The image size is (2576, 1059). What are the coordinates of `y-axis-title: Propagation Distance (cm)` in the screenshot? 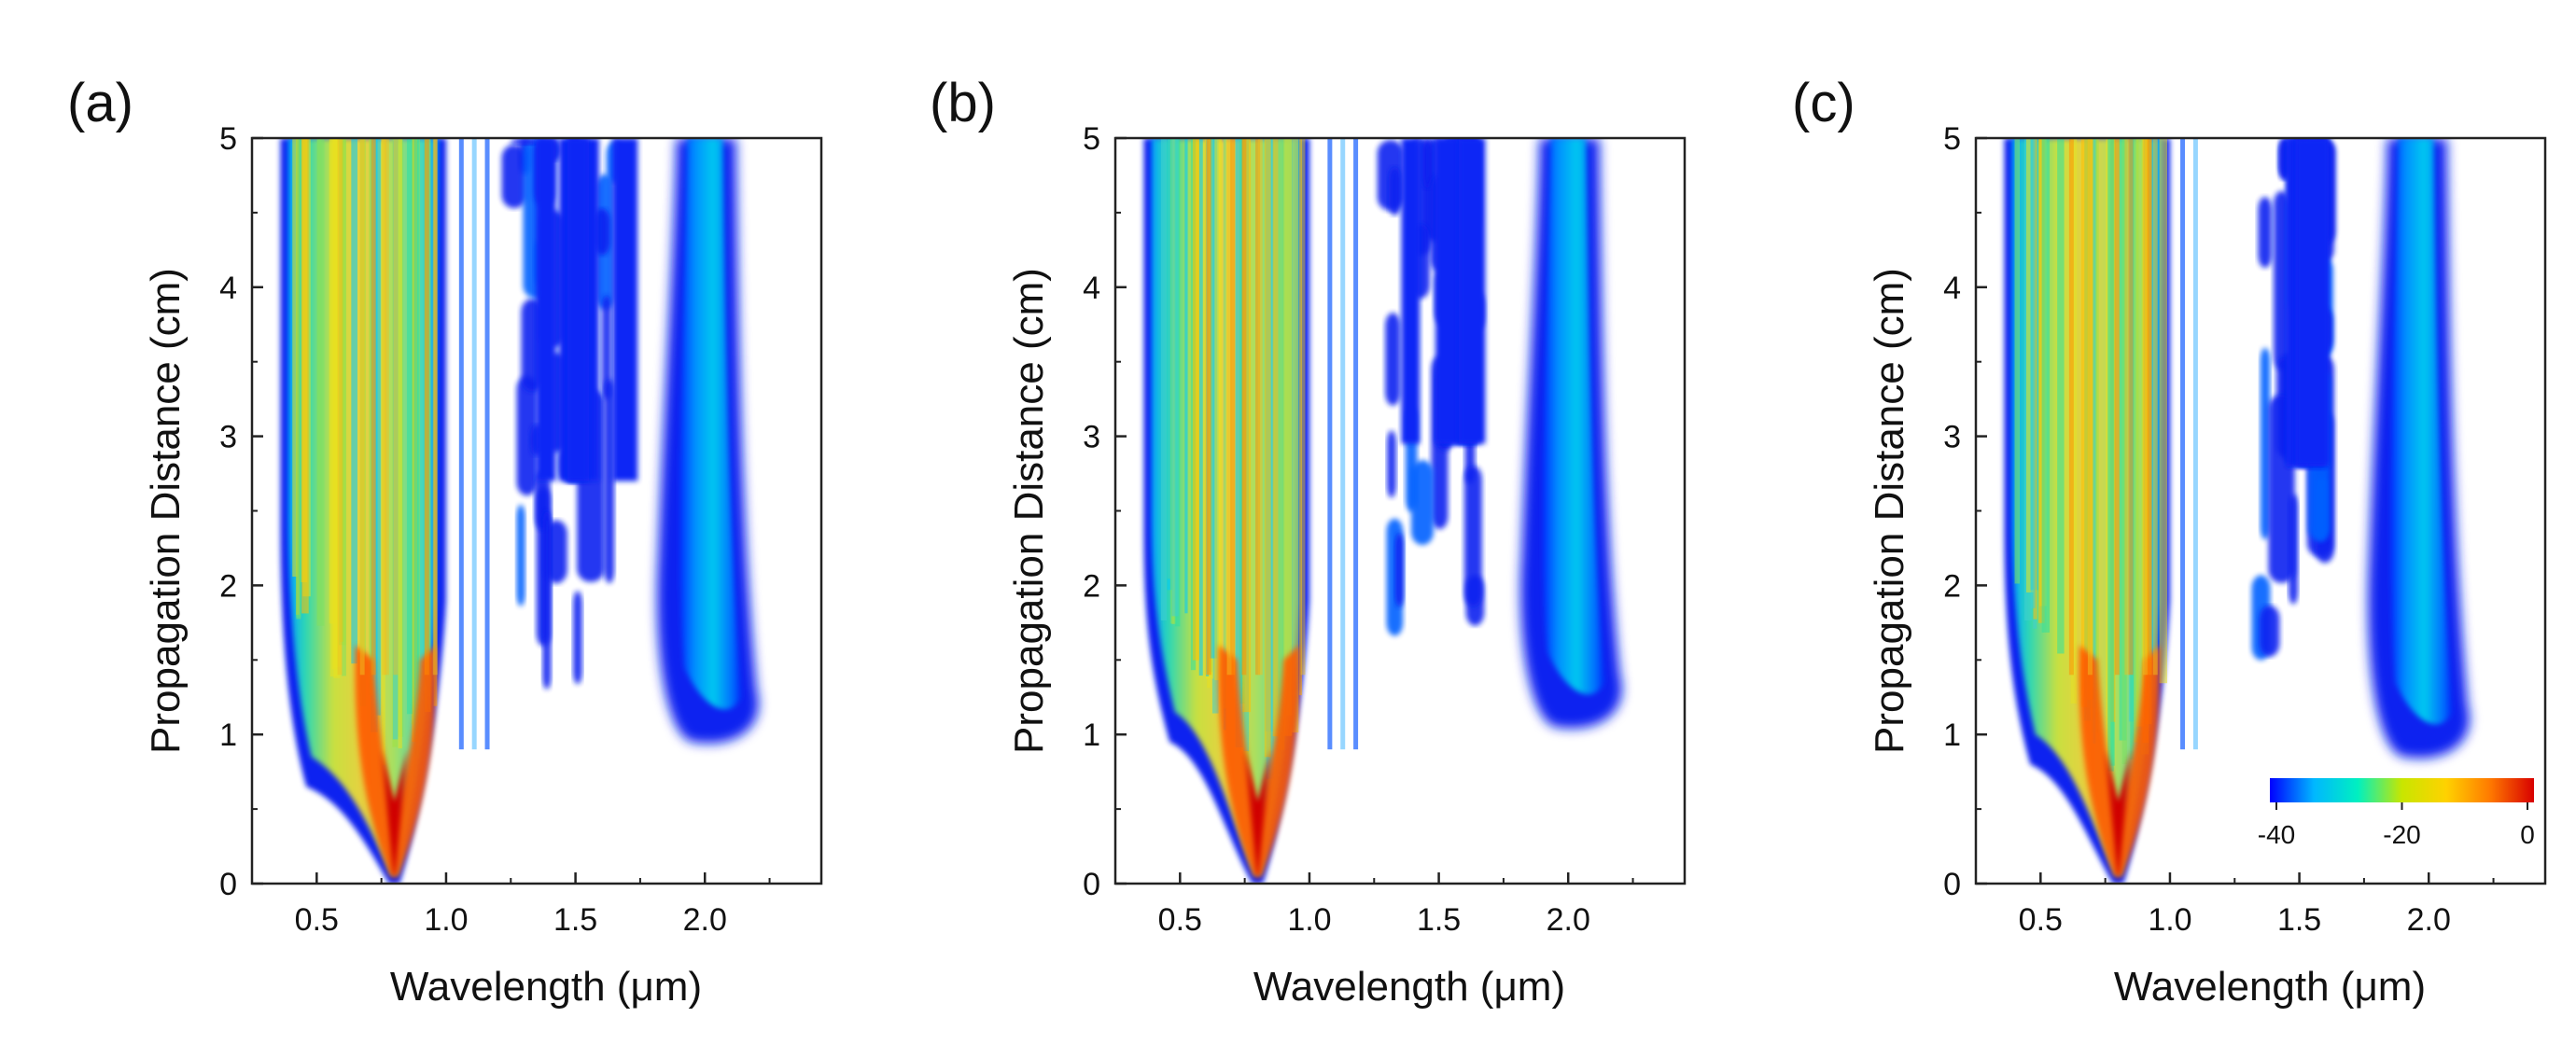 It's located at (166, 511).